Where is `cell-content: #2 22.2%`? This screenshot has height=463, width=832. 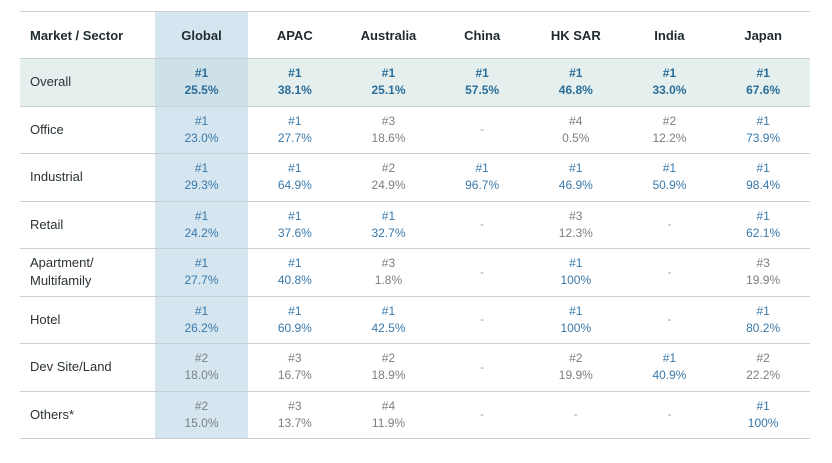 cell-content: #2 22.2% is located at coordinates (763, 367).